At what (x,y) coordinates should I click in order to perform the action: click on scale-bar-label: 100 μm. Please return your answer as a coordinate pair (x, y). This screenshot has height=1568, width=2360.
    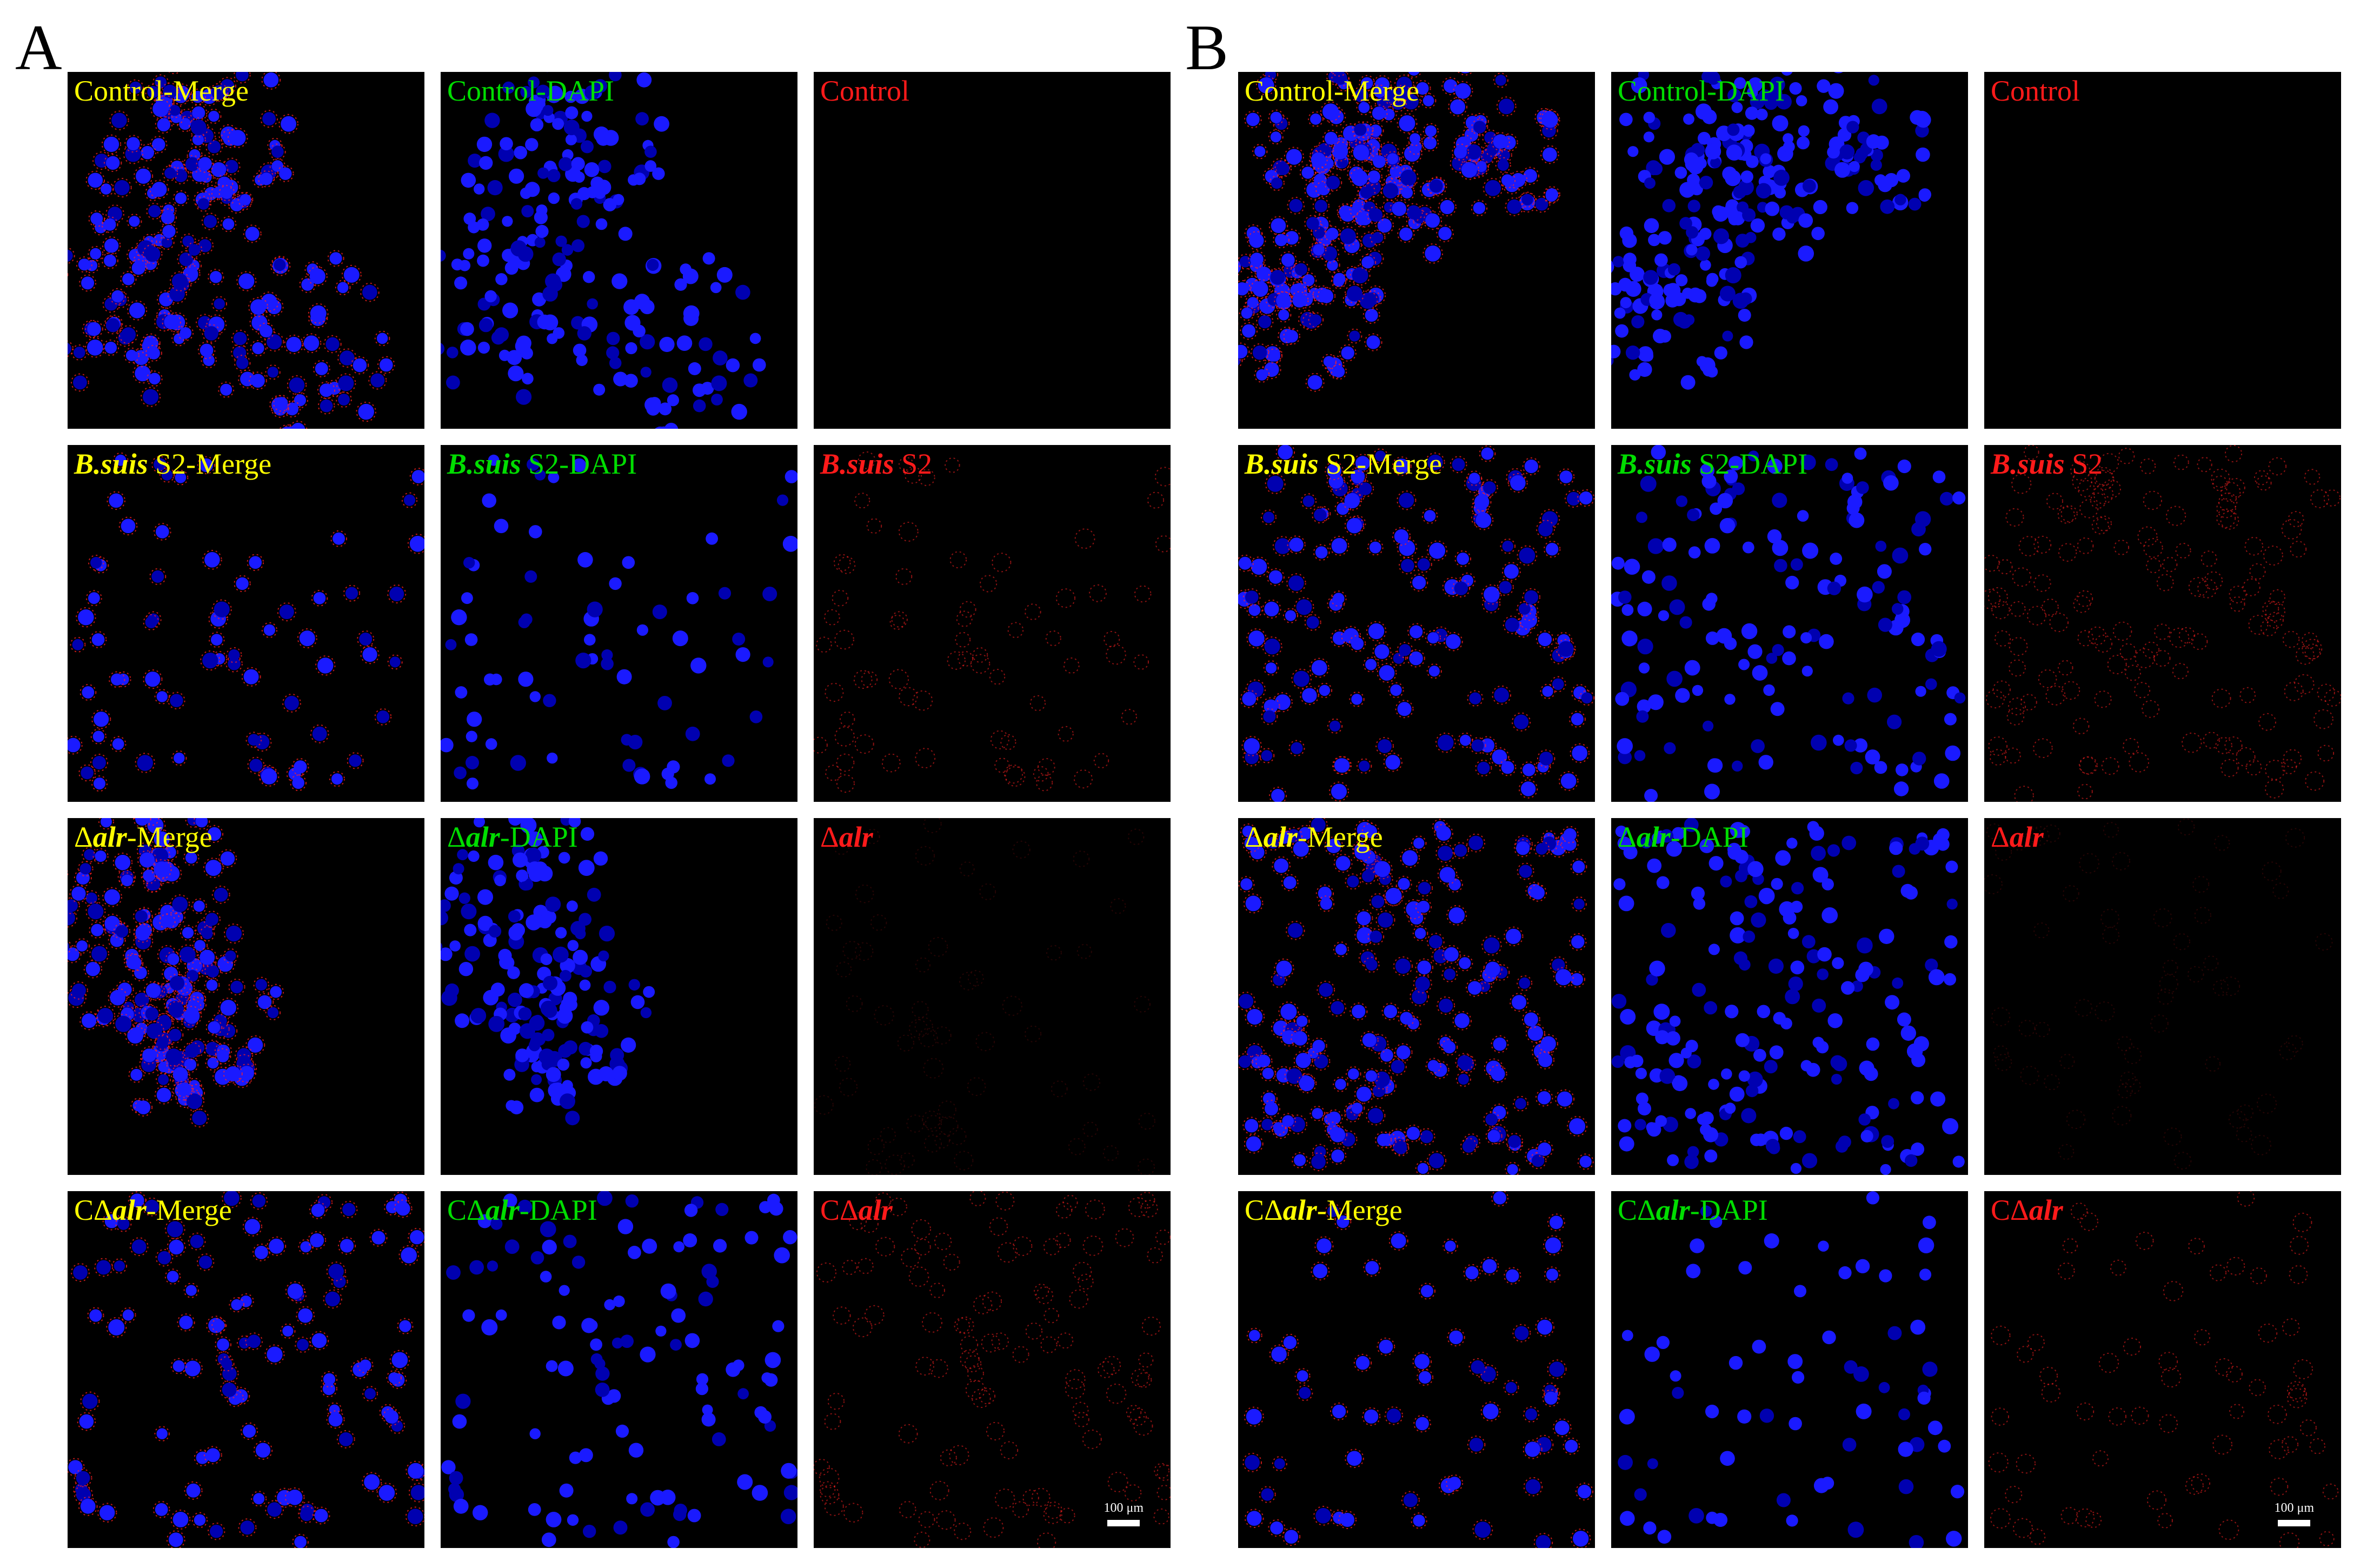
    Looking at the image, I should click on (2294, 1508).